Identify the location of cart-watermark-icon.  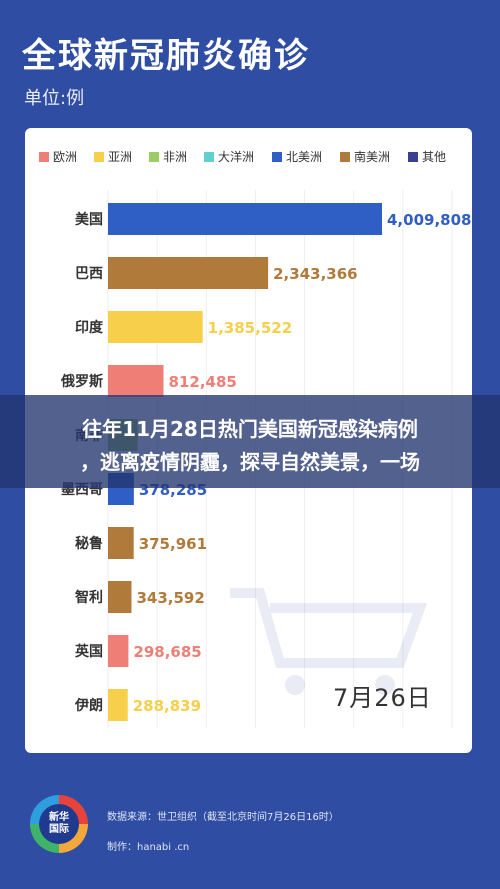
(329, 641).